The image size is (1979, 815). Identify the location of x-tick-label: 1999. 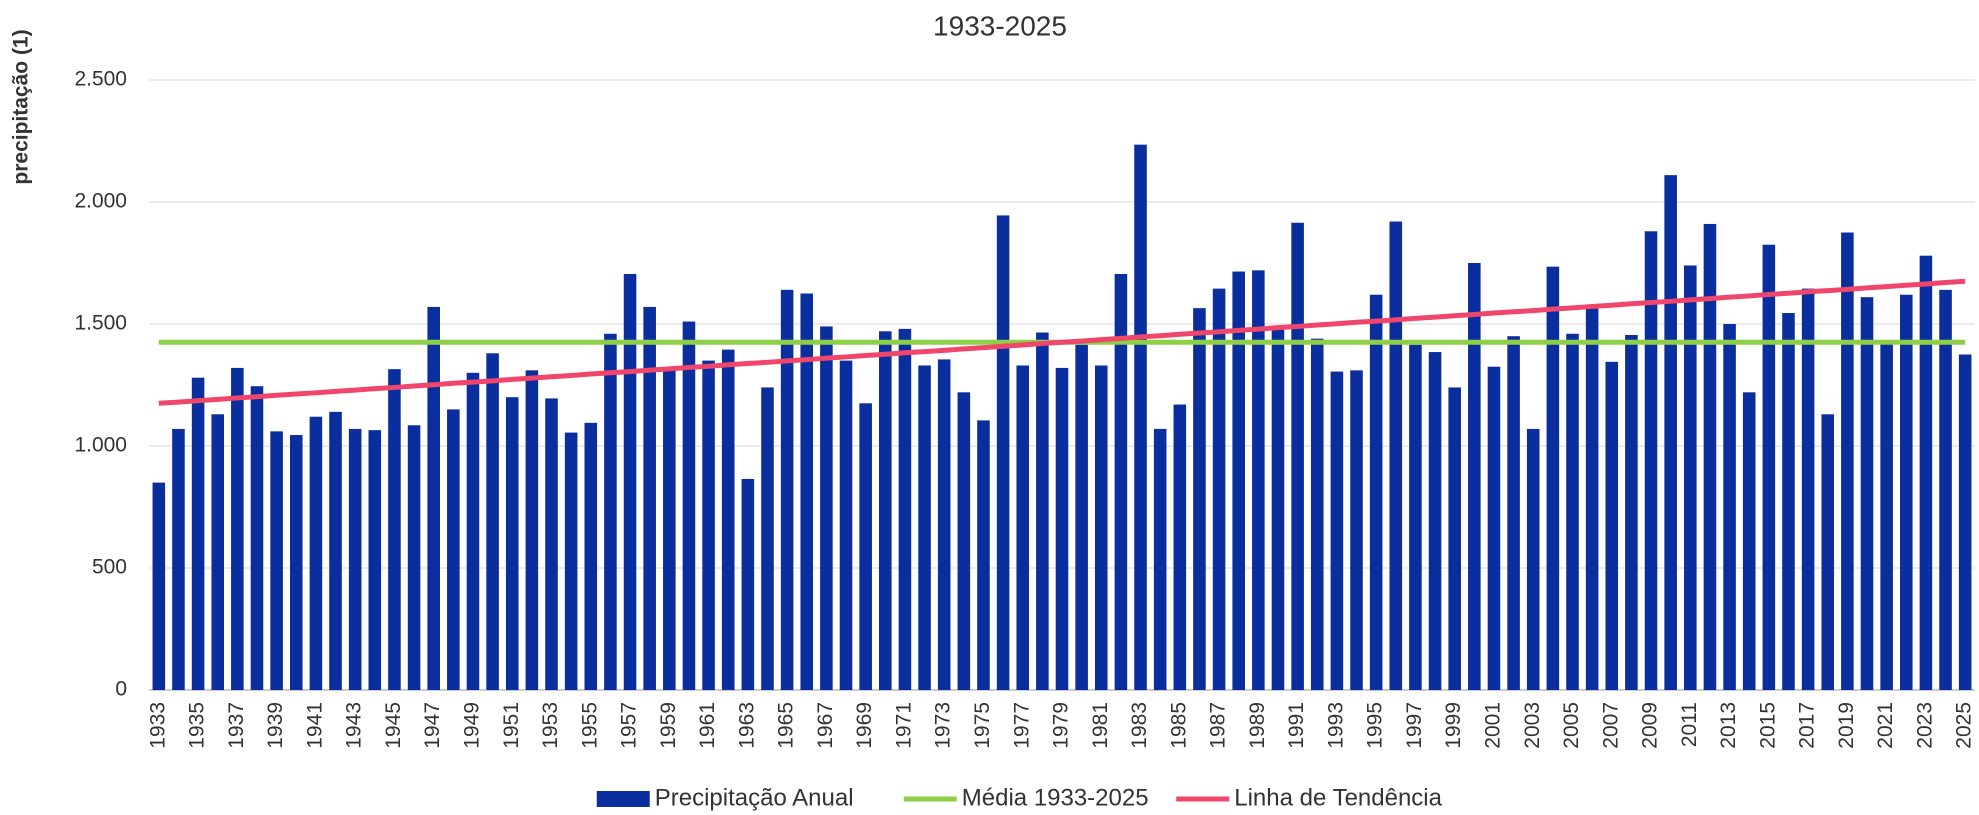
(1453, 725).